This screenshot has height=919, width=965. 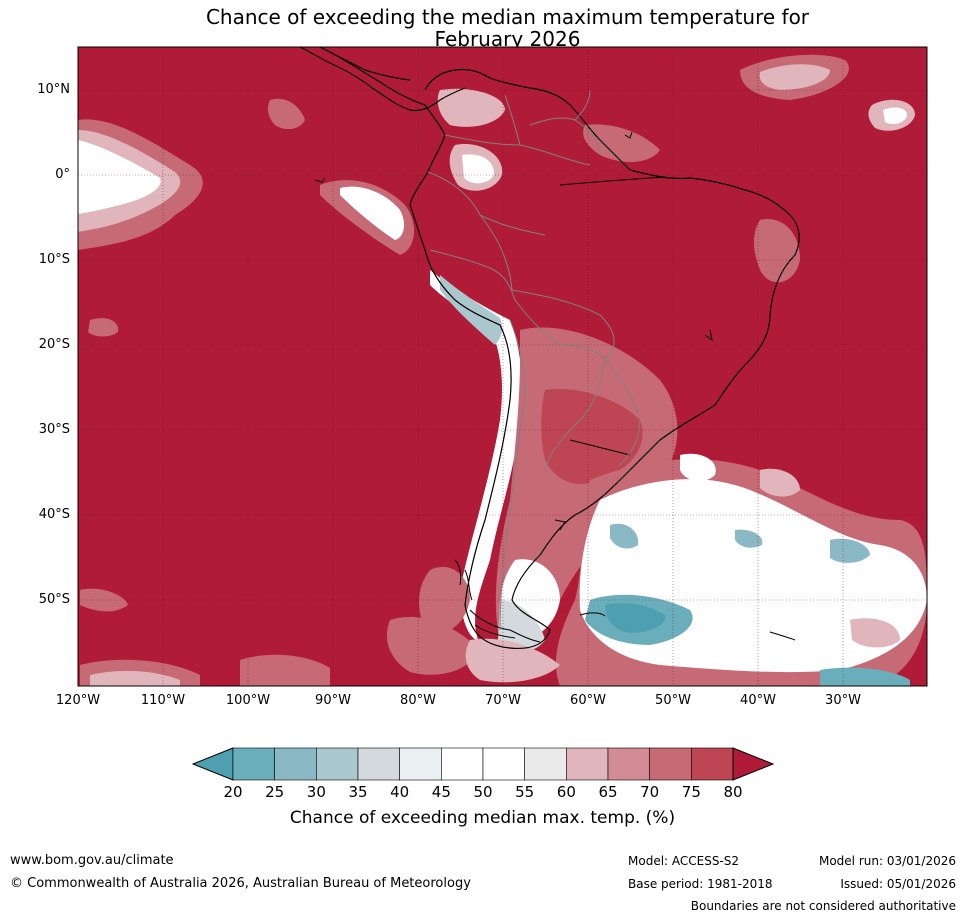 I want to click on lat-label-30s: 30°S, so click(x=54, y=429).